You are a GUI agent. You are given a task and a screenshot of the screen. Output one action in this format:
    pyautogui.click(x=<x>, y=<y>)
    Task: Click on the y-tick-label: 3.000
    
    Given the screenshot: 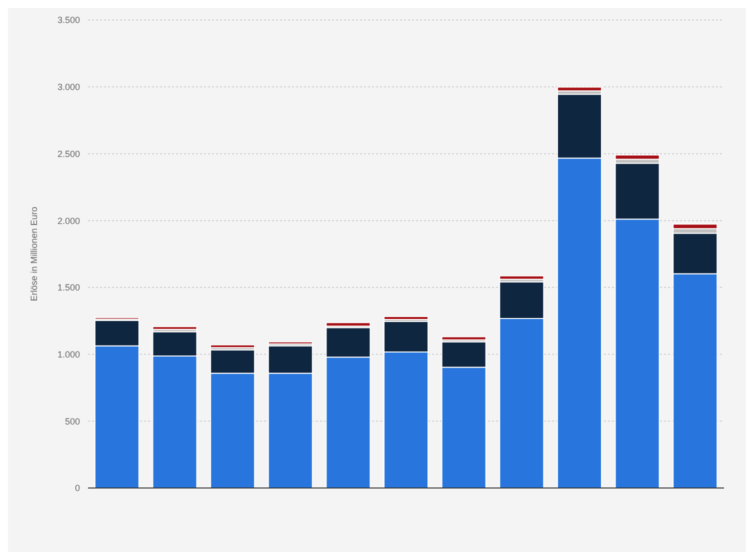 What is the action you would take?
    pyautogui.click(x=68, y=87)
    